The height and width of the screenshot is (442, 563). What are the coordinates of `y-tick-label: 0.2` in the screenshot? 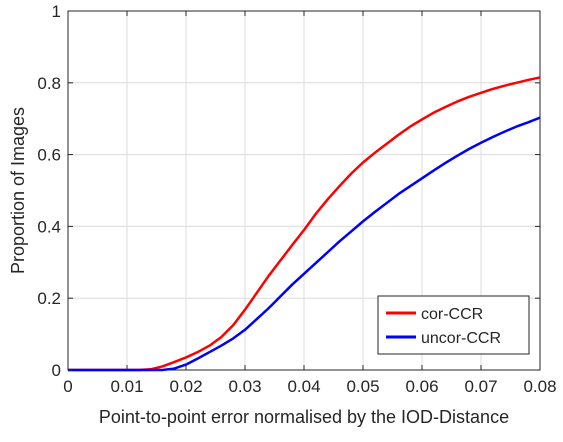 It's located at (49, 298).